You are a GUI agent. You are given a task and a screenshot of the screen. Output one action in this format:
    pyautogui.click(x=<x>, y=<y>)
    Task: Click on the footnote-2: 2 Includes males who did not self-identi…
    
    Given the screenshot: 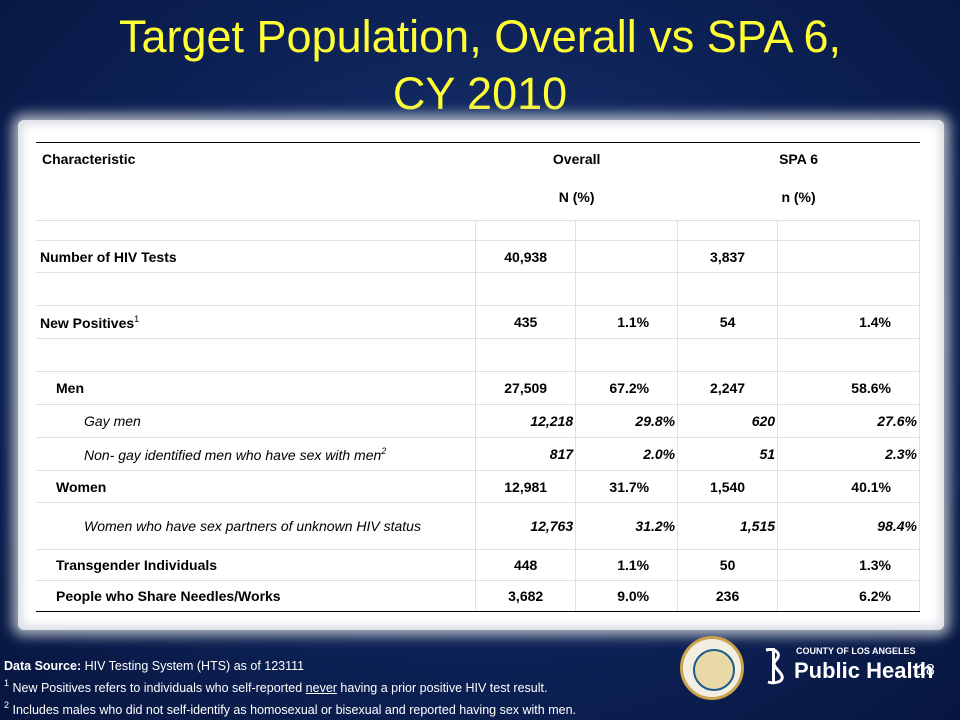 What is the action you would take?
    pyautogui.click(x=290, y=708)
    